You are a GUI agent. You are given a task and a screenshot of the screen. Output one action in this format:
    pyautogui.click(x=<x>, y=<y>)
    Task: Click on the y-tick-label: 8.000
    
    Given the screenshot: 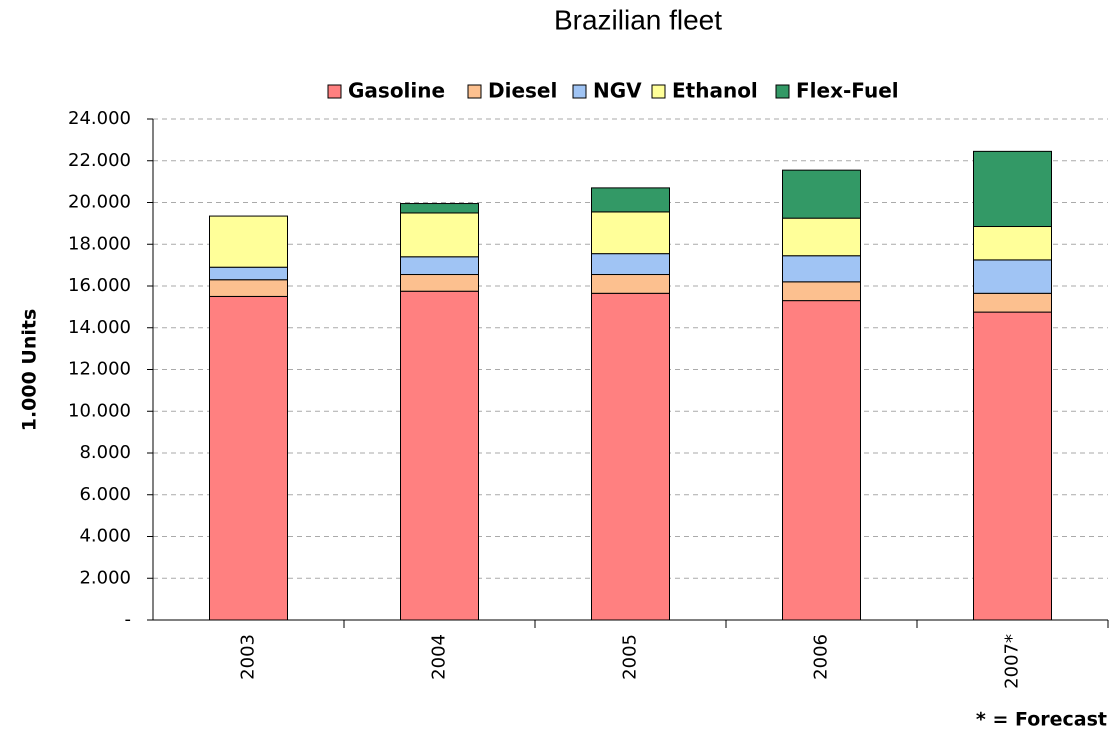 What is the action you would take?
    pyautogui.click(x=105, y=452)
    